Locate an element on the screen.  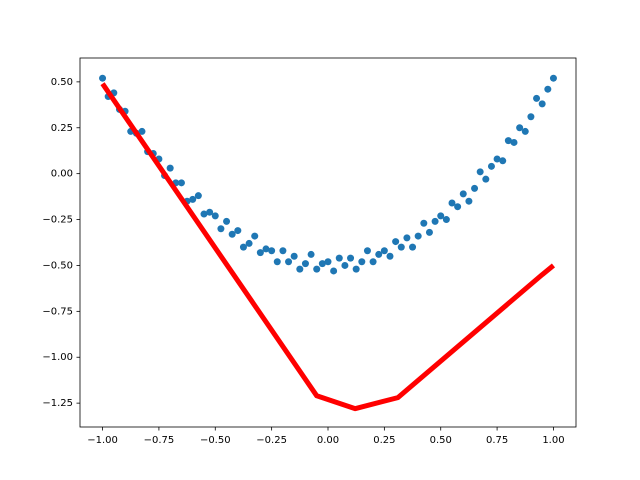
x-tick-label: 0.25 is located at coordinates (384, 440).